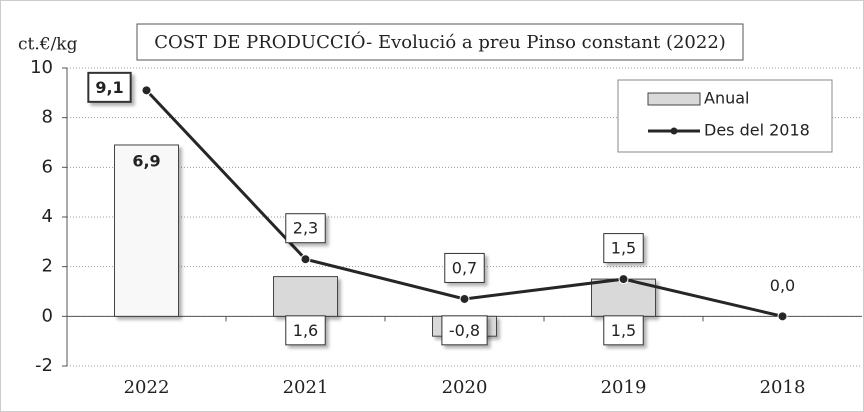 This screenshot has height=412, width=864. I want to click on y-tick-label: 6, so click(47, 166).